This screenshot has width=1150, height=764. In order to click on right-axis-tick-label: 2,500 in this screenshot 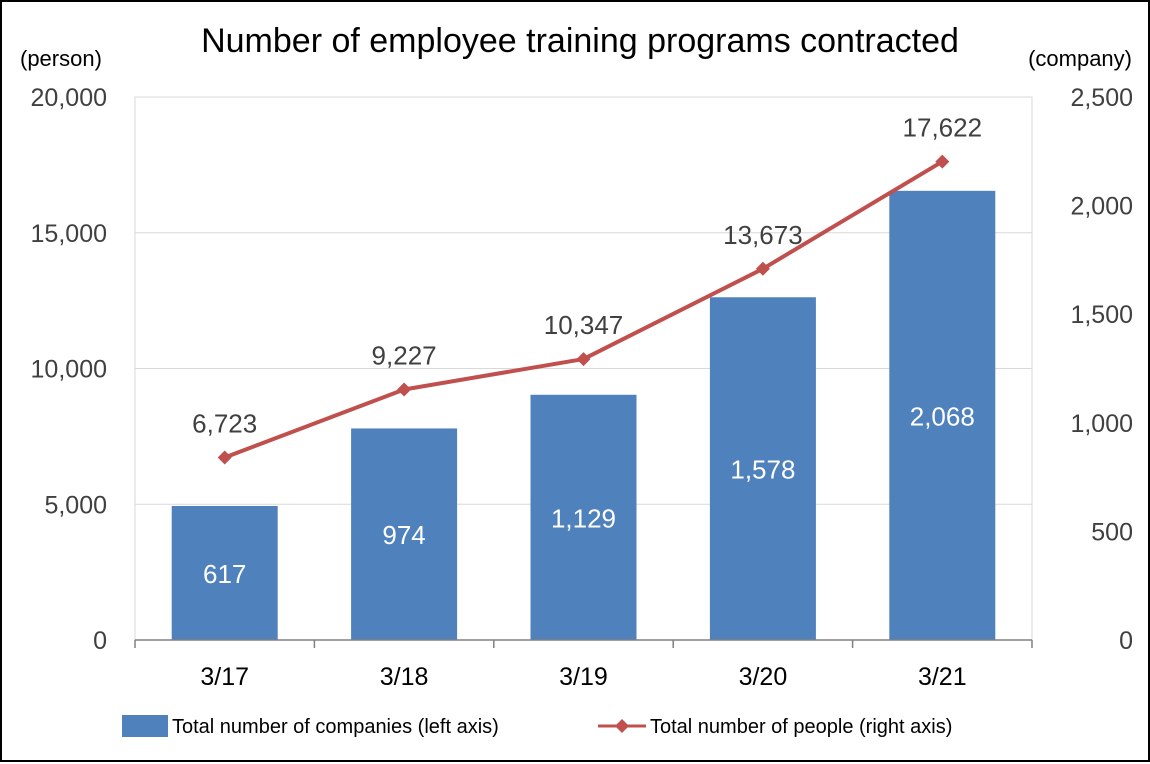, I will do `click(1101, 98)`.